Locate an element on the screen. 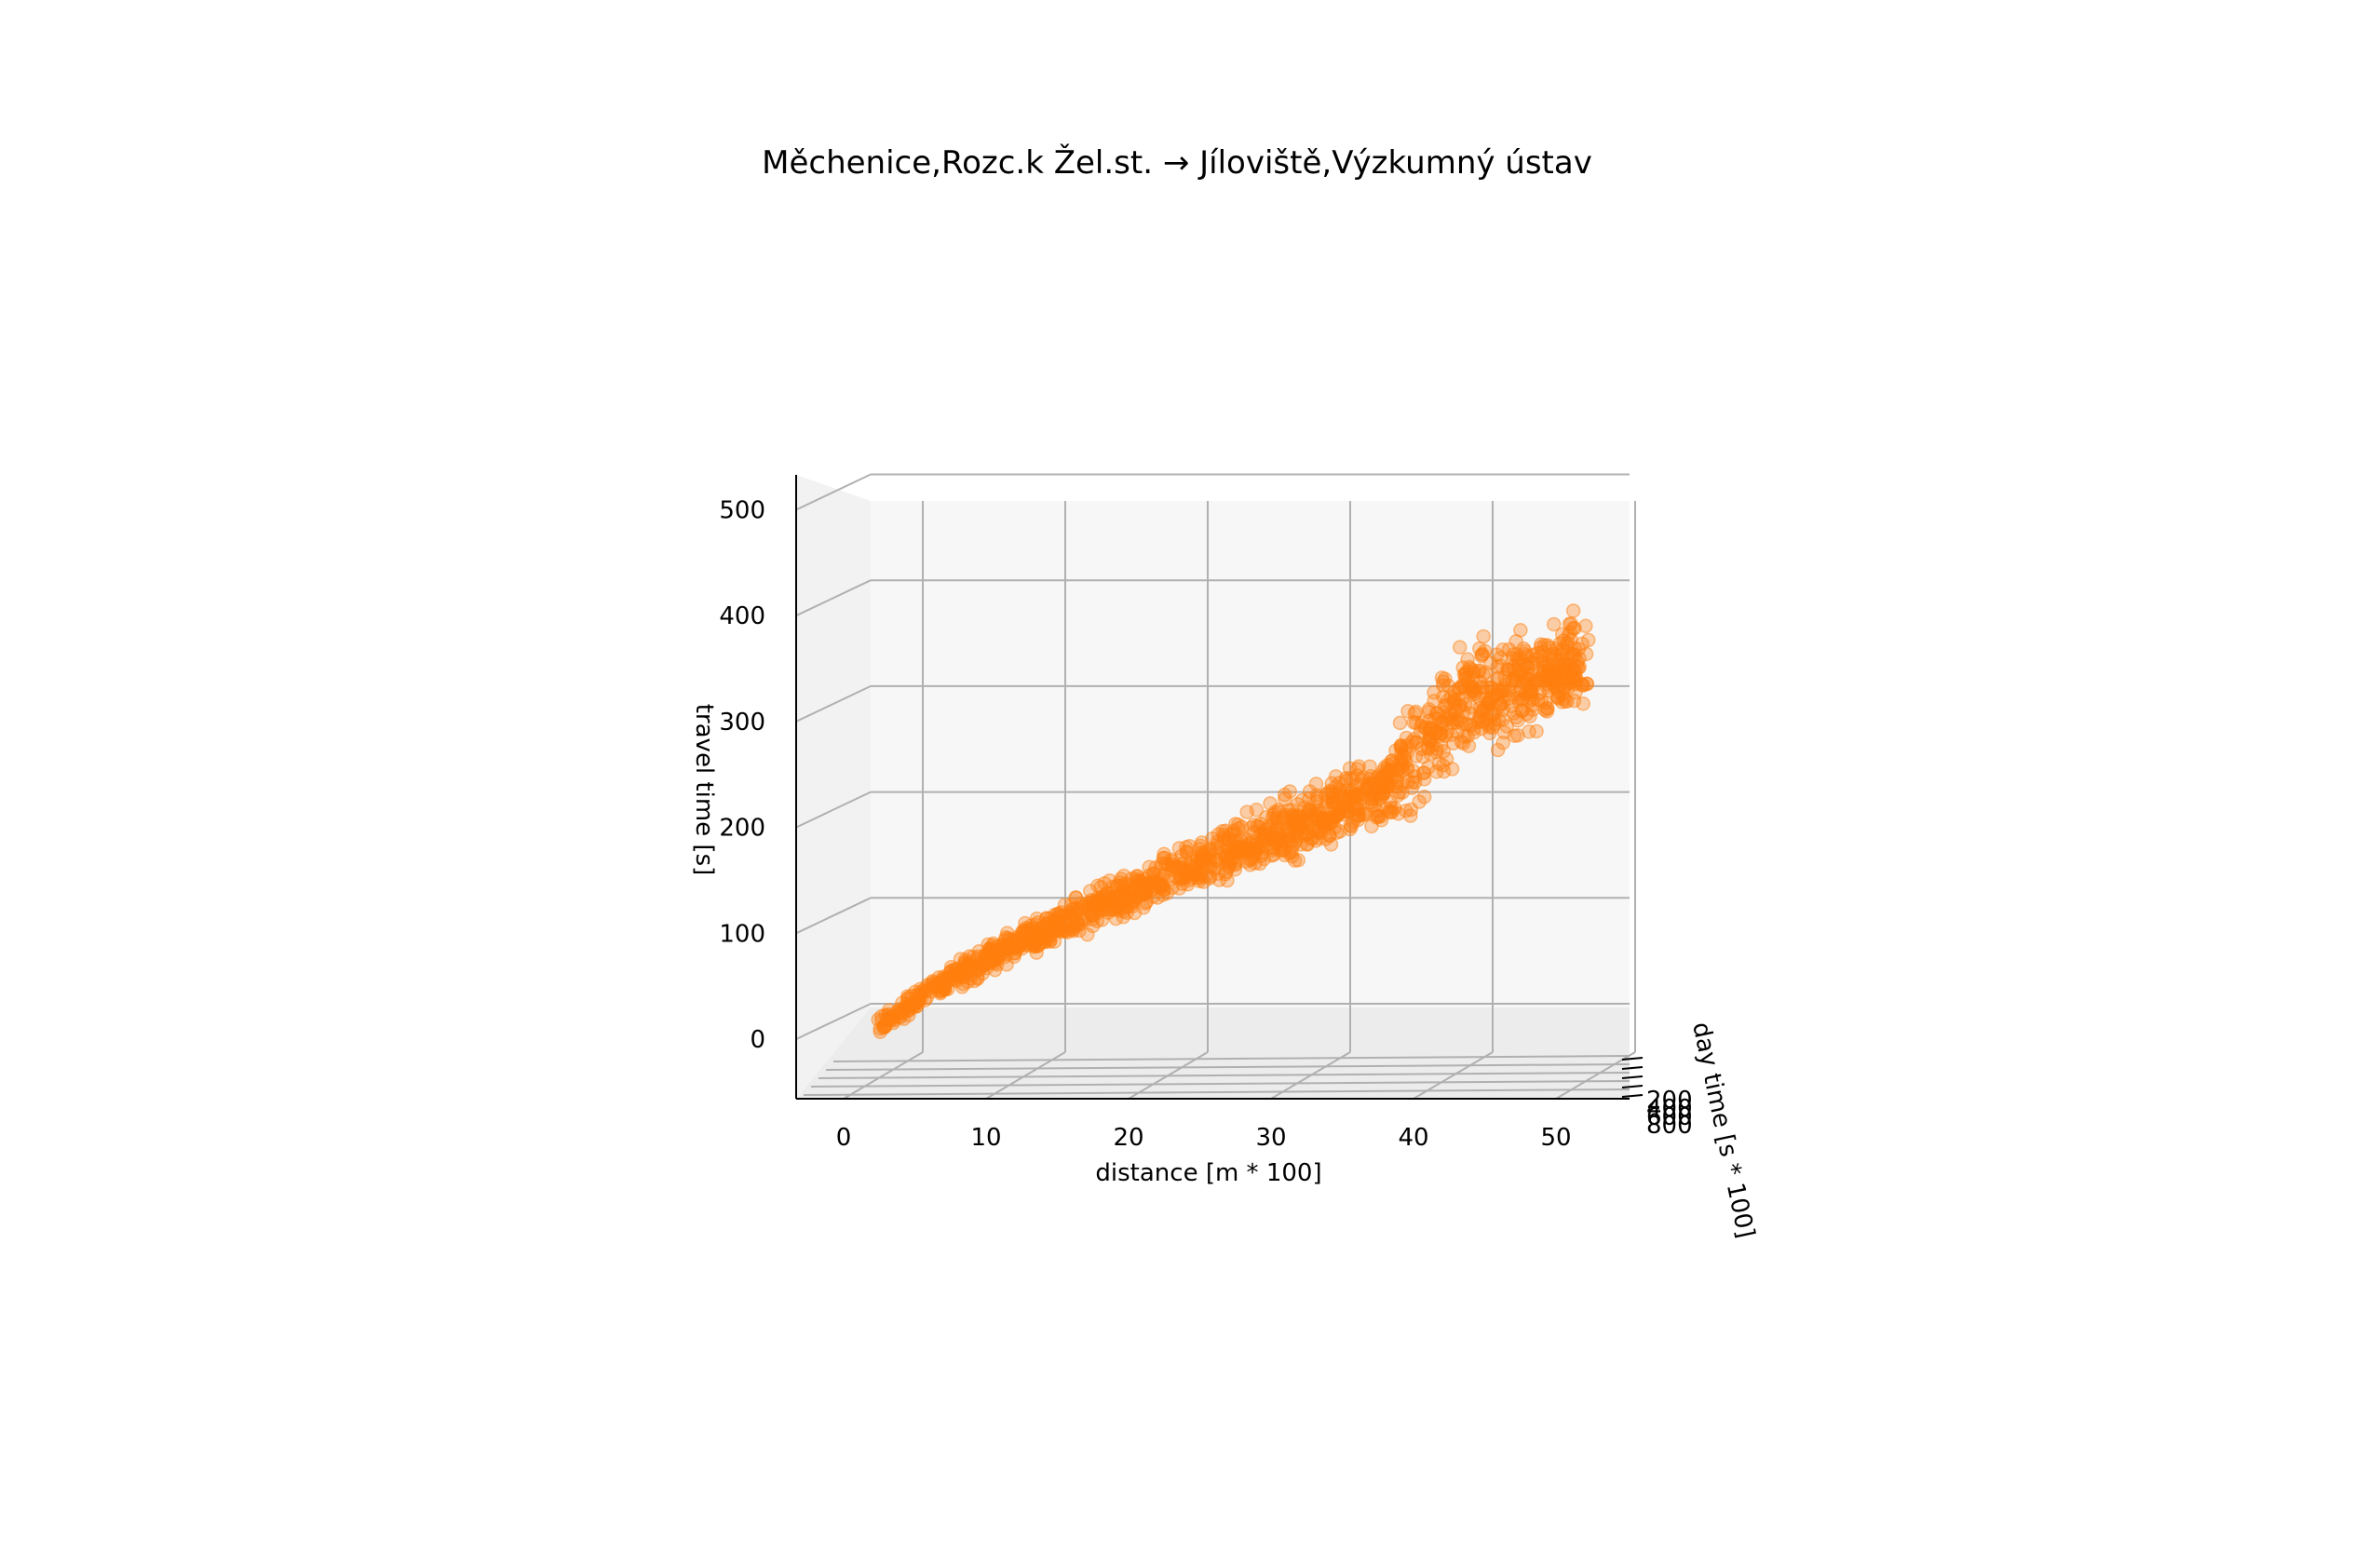  z-tick-label: 200 is located at coordinates (1669, 1101).